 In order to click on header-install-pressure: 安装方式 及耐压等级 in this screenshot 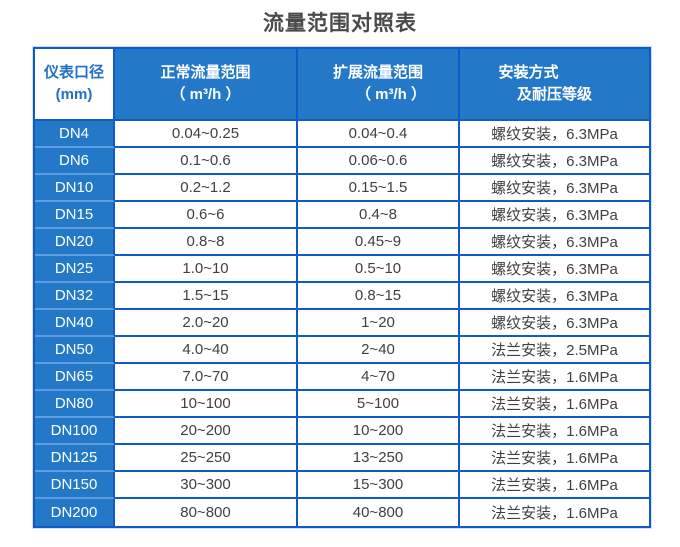, I will do `click(554, 85)`.